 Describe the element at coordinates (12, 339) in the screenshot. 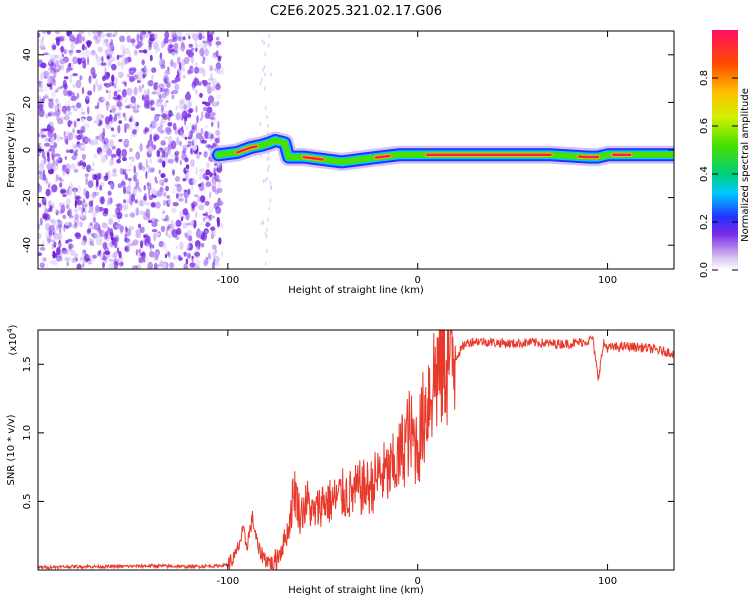

I see `snr-scale-label: (x104)` at that location.